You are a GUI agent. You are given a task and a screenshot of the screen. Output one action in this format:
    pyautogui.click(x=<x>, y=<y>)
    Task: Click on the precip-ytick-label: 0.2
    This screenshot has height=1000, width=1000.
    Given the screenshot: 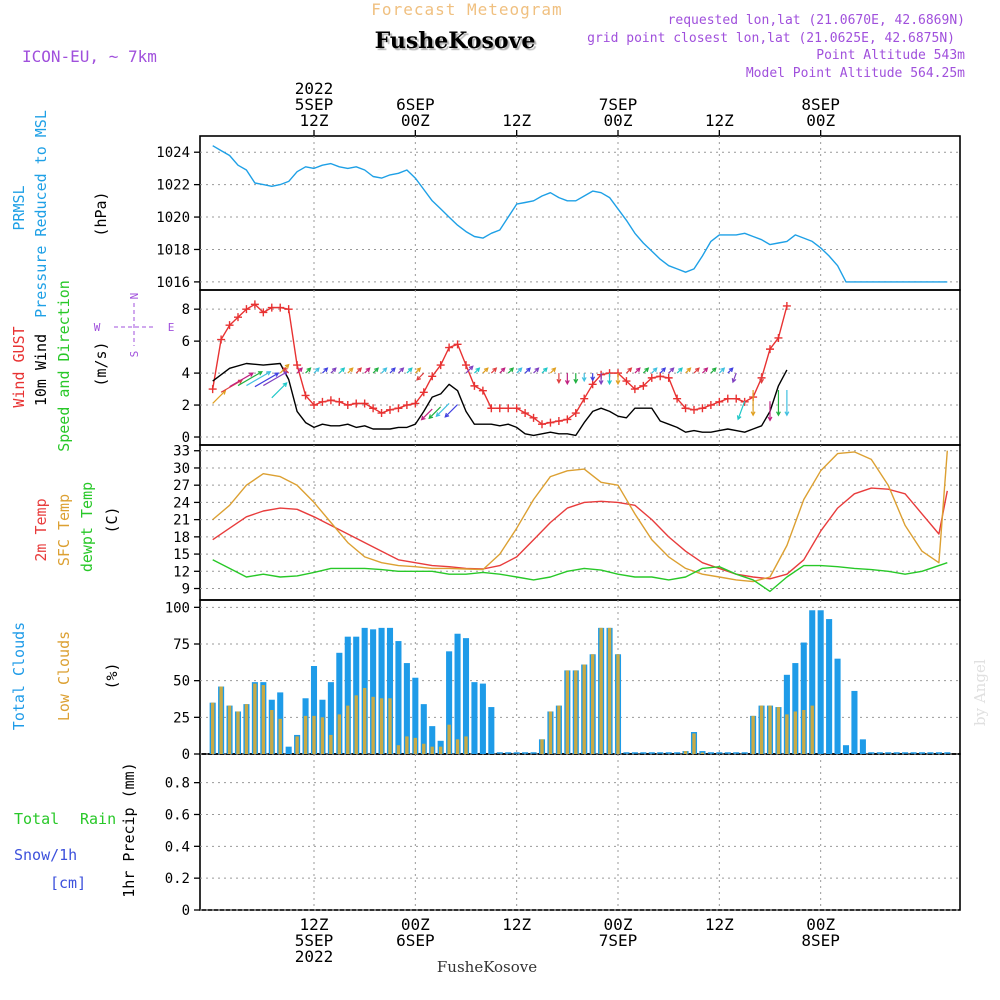 What is the action you would take?
    pyautogui.click(x=177, y=879)
    